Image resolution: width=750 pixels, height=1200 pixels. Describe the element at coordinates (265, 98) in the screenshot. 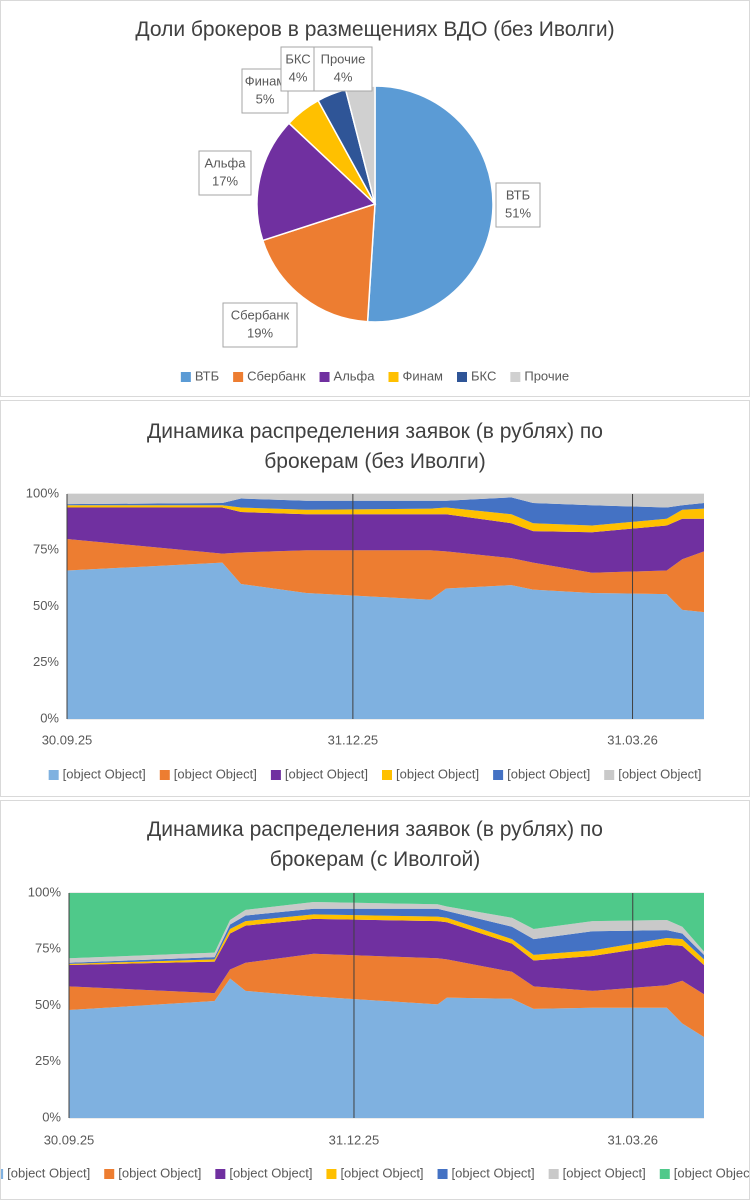

I see `data-label: 5%` at that location.